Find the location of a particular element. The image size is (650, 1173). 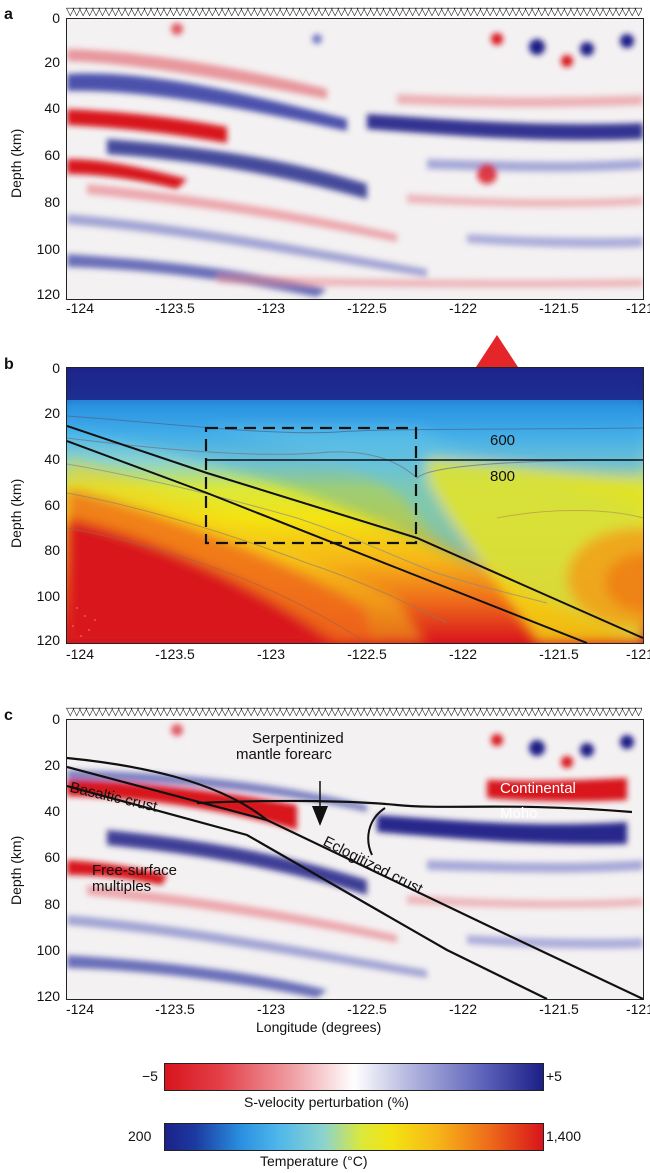

panel-b-xtick: -122.5 is located at coordinates (367, 654).